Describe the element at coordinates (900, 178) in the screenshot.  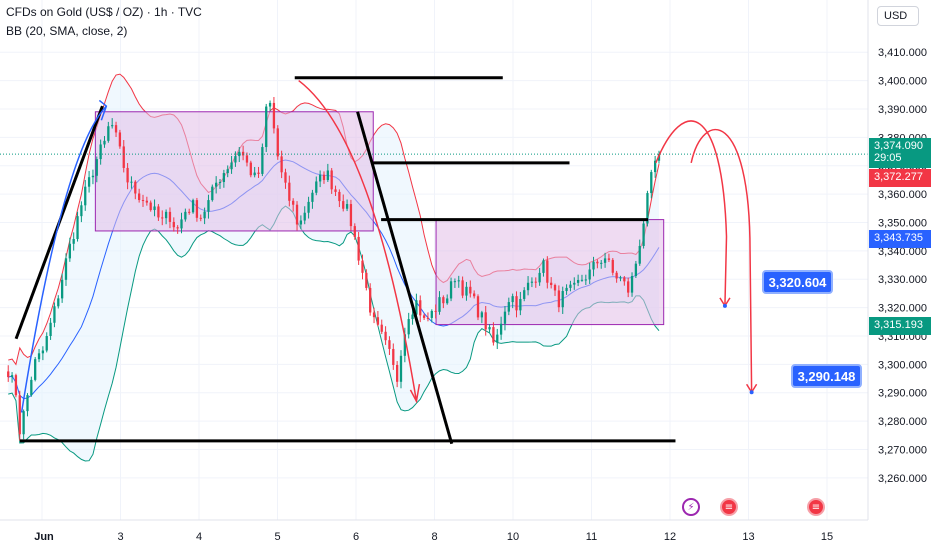
I see `bb-upper-tag: 3,372.277` at that location.